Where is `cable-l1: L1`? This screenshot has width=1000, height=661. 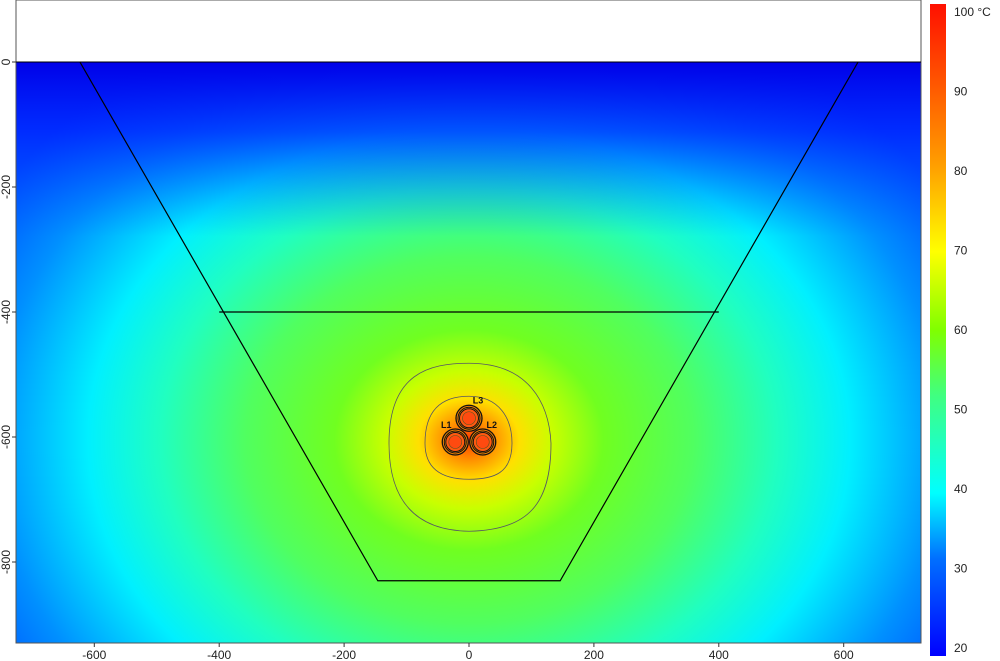
cable-l1: L1 is located at coordinates (455, 438).